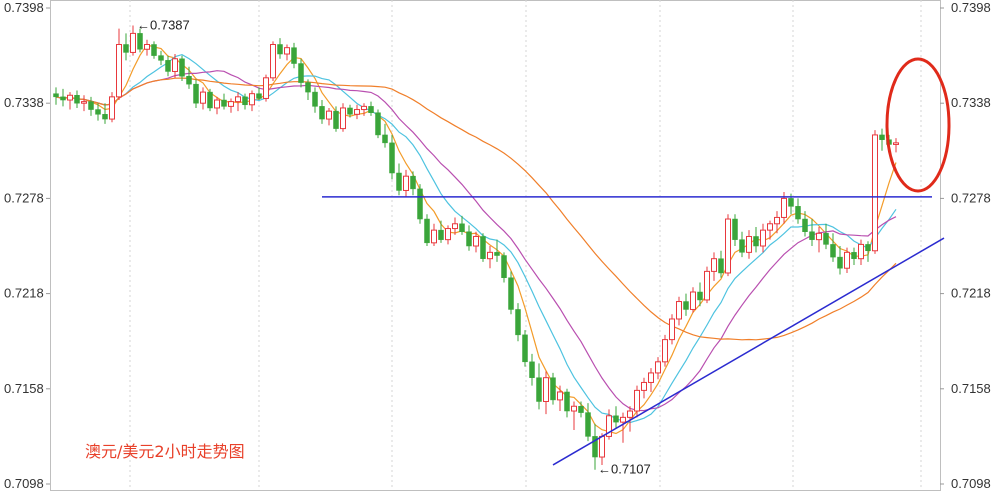  What do you see at coordinates (971, 7) in the screenshot?
I see `y-tick-label-right: 0.7398` at bounding box center [971, 7].